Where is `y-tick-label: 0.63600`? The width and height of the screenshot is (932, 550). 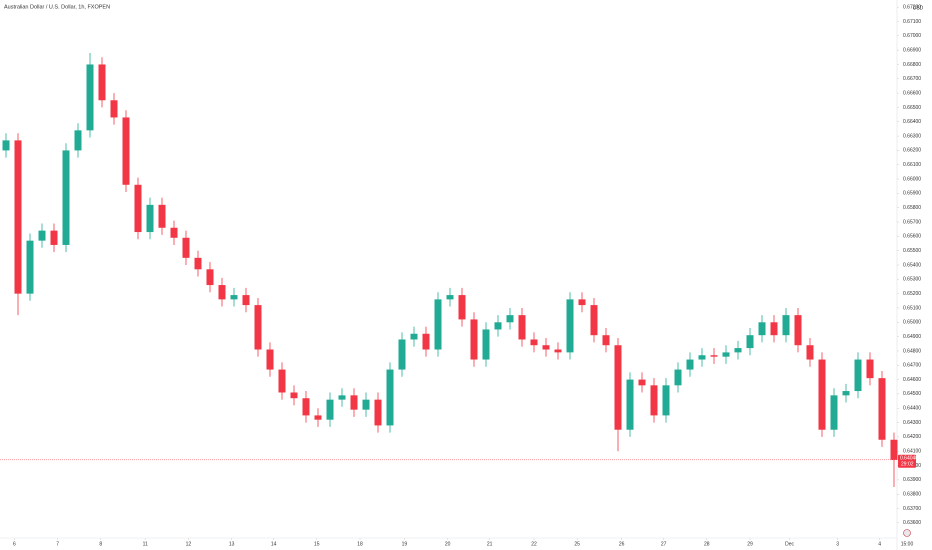 y-tick-label: 0.63600 is located at coordinates (912, 523).